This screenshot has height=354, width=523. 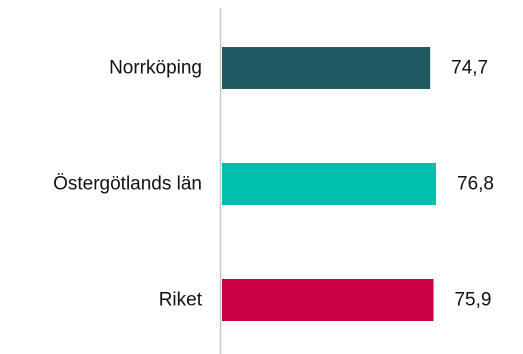 I want to click on value-labels-group: 74,7 76,8 75,9, so click(x=472, y=184).